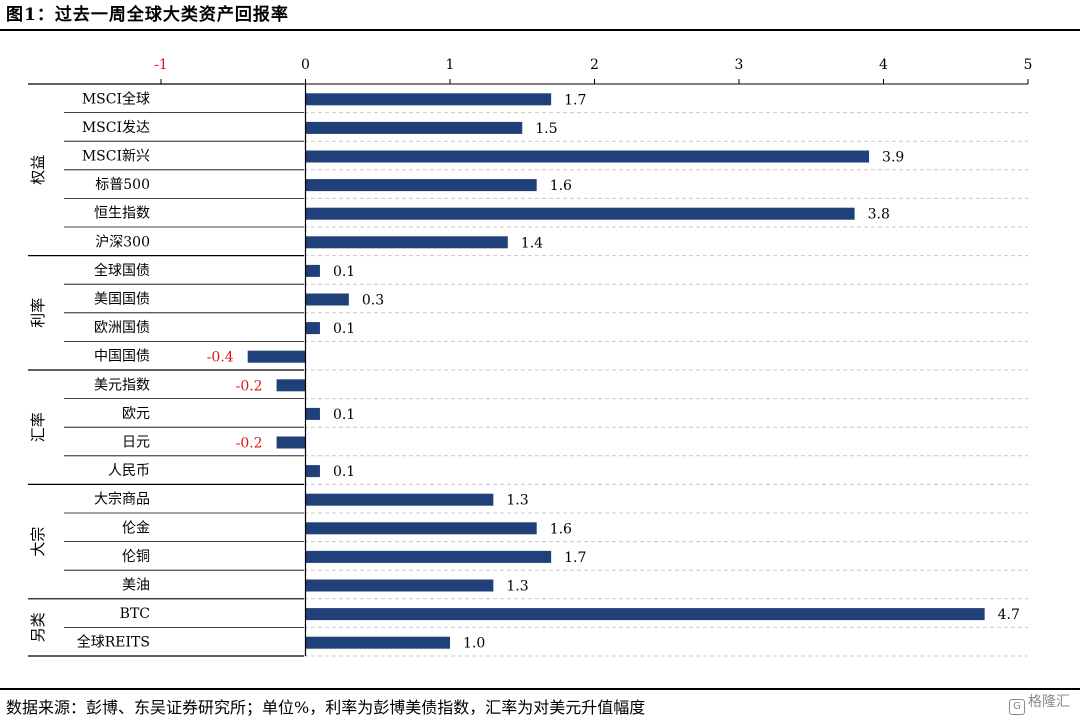 The height and width of the screenshot is (718, 1080). Describe the element at coordinates (116, 98) in the screenshot. I see `category-label: MSCI全球` at that location.